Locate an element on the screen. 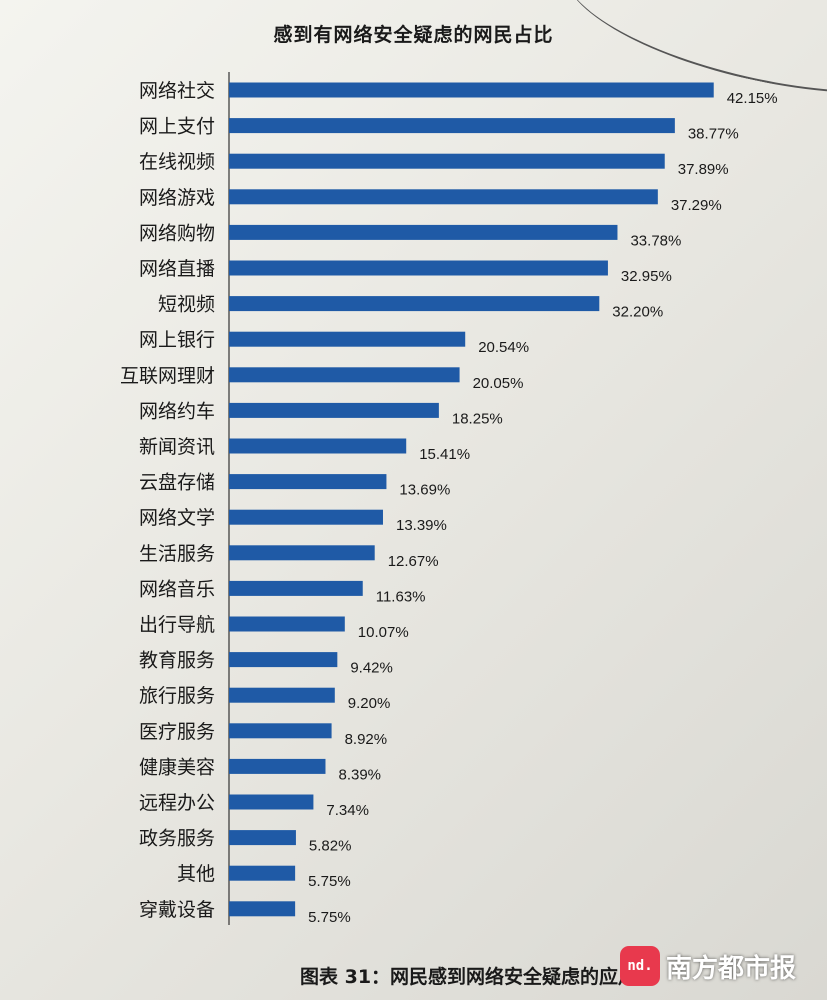 Image resolution: width=827 pixels, height=1000 pixels. newspaper-logo-icon: nd. is located at coordinates (640, 966).